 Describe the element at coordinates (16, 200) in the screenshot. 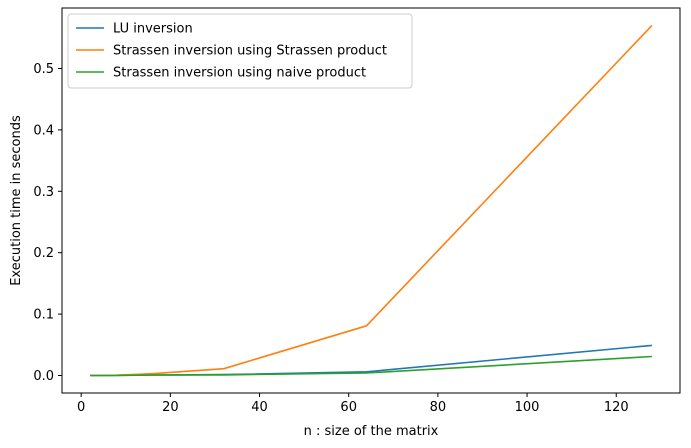

I see `y-axis-label: Execution time in seconds` at that location.